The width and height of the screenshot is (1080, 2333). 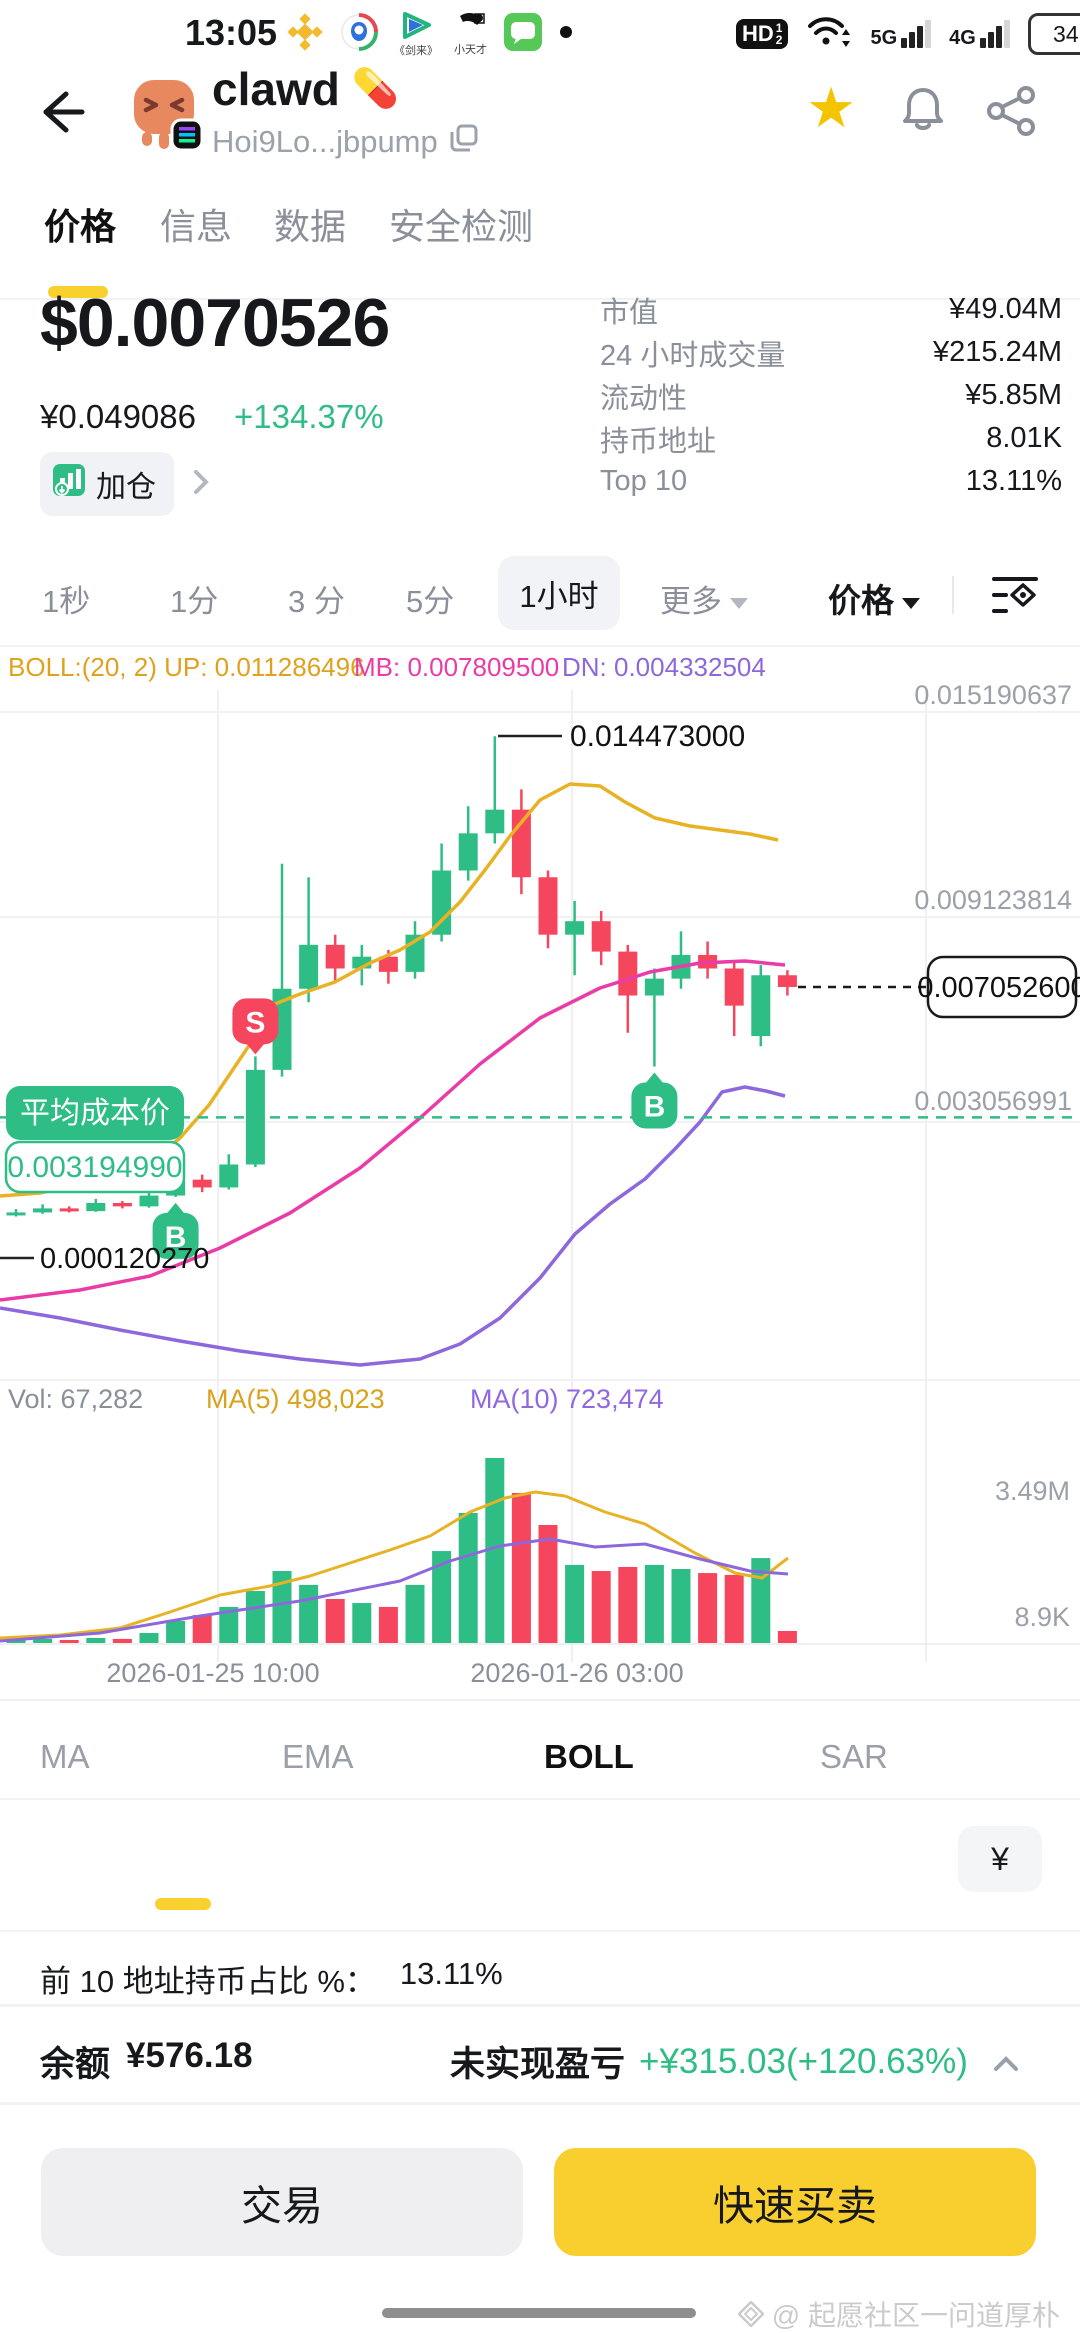 I want to click on tab-info: 信息, so click(x=196, y=226).